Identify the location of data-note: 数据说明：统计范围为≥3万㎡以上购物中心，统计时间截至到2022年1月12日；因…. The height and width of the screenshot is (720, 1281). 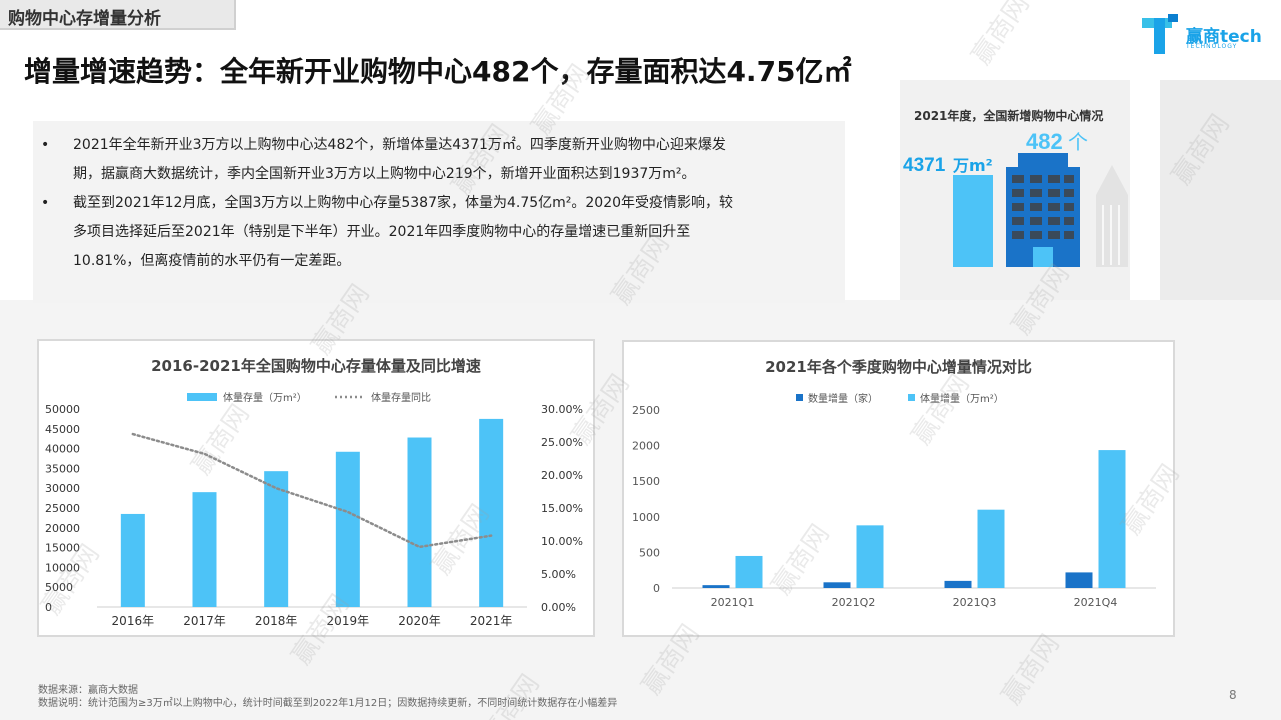
(328, 703).